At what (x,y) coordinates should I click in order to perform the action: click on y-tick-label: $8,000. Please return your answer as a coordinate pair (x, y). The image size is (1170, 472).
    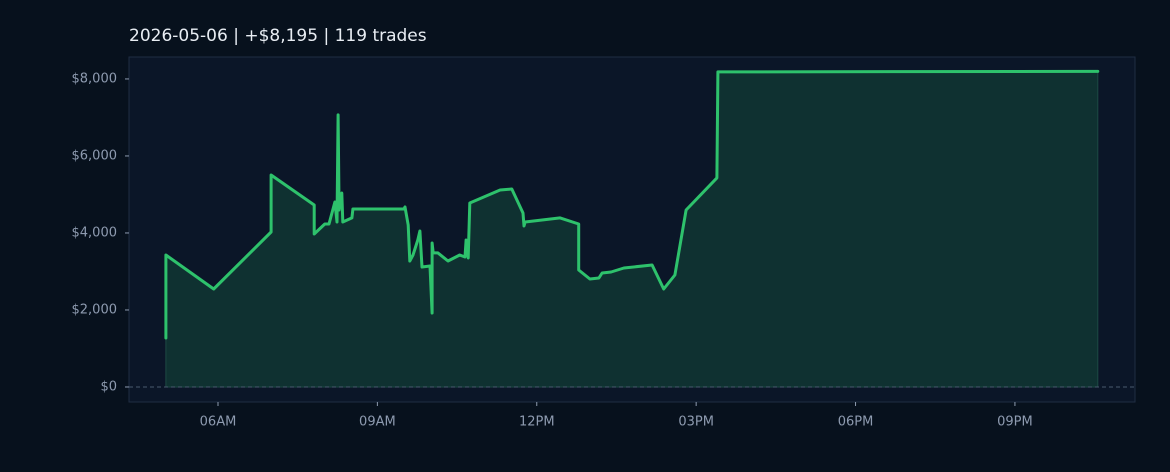
    Looking at the image, I should click on (95, 78).